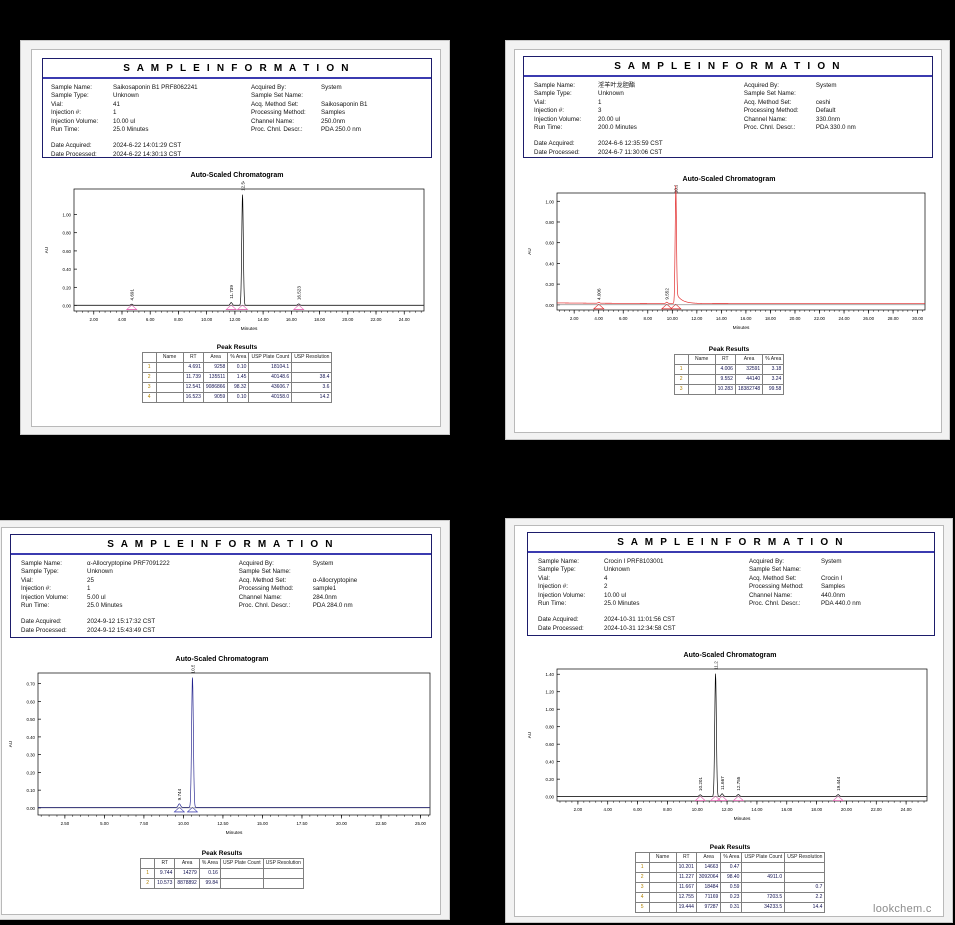 The width and height of the screenshot is (955, 925). Describe the element at coordinates (269, 87) in the screenshot. I see `label-acquired-by: Acquired By:` at that location.